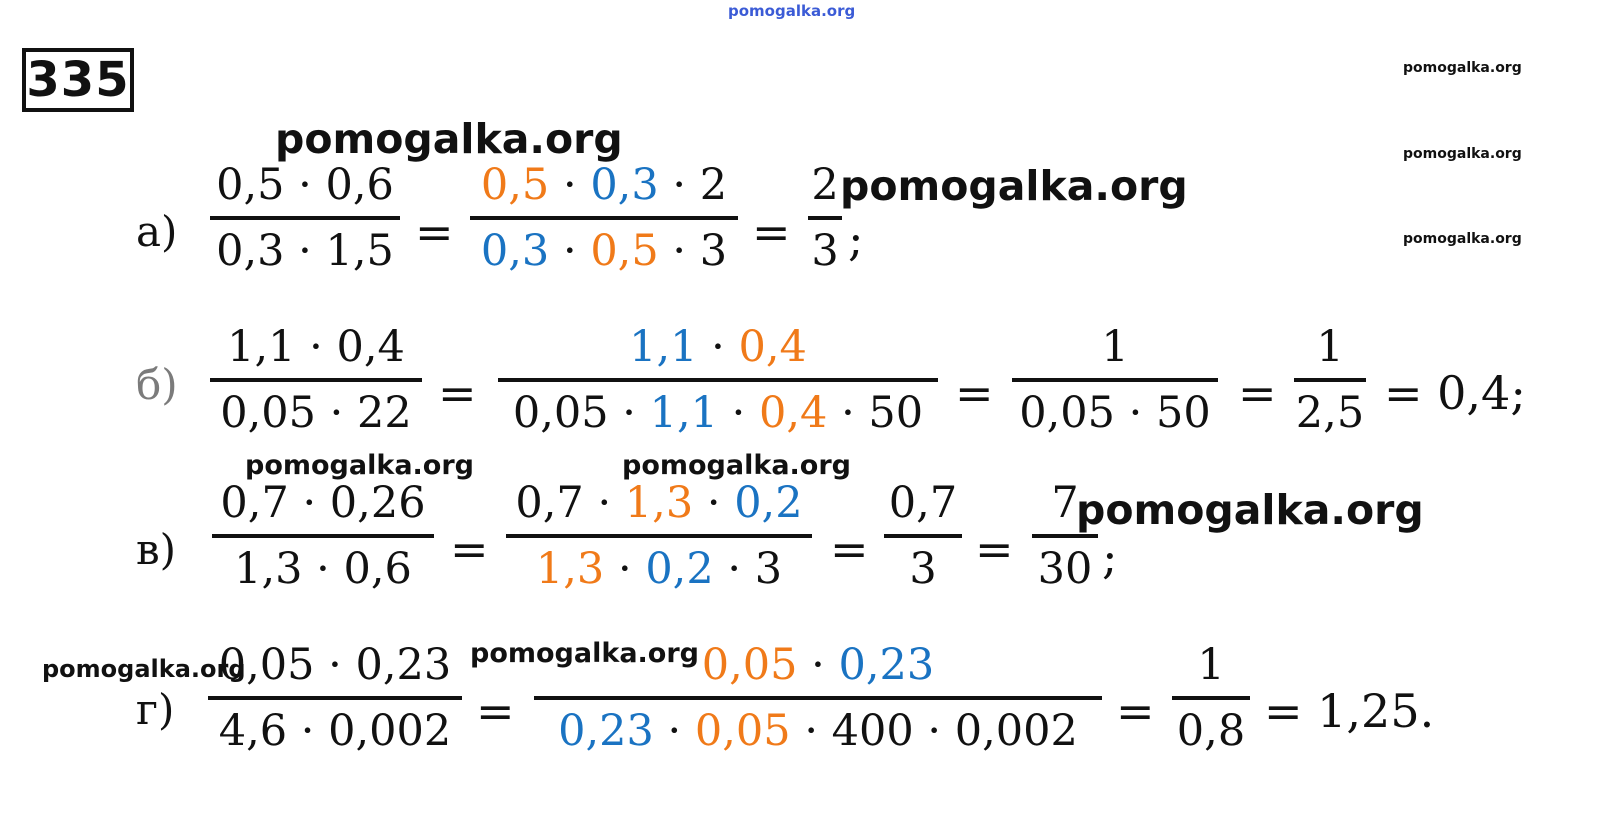 The height and width of the screenshot is (825, 1614). What do you see at coordinates (156, 549) in the screenshot?
I see `row-v-label: в)` at bounding box center [156, 549].